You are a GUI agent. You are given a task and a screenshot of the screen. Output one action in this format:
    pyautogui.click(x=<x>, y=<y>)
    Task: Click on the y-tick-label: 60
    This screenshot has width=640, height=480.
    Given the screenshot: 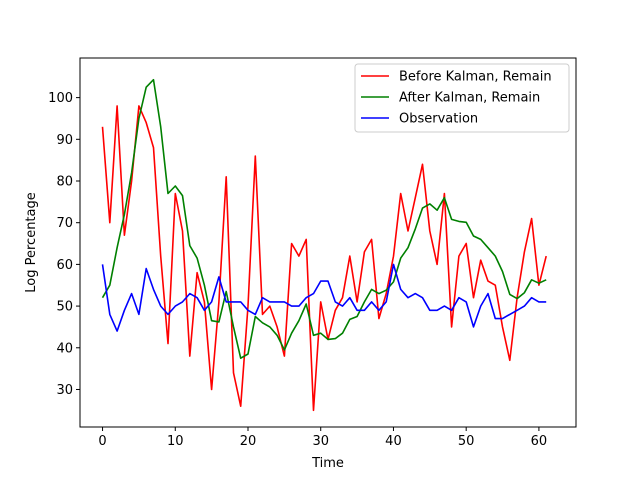 What is the action you would take?
    pyautogui.click(x=64, y=265)
    